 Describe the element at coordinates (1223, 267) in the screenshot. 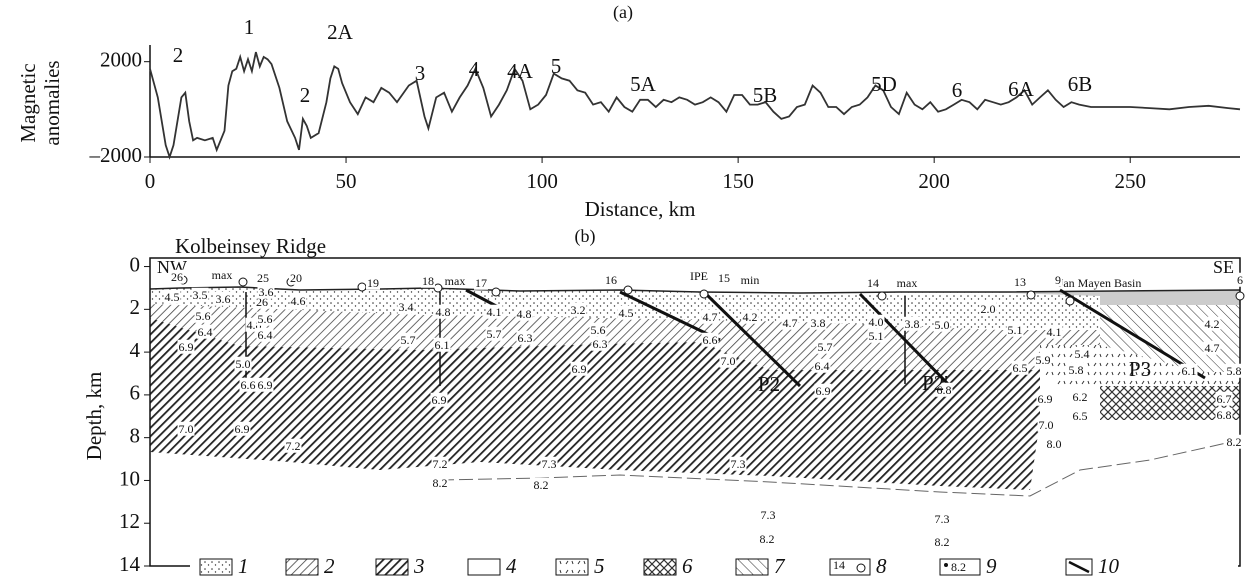

I see `section-label: SE` at that location.